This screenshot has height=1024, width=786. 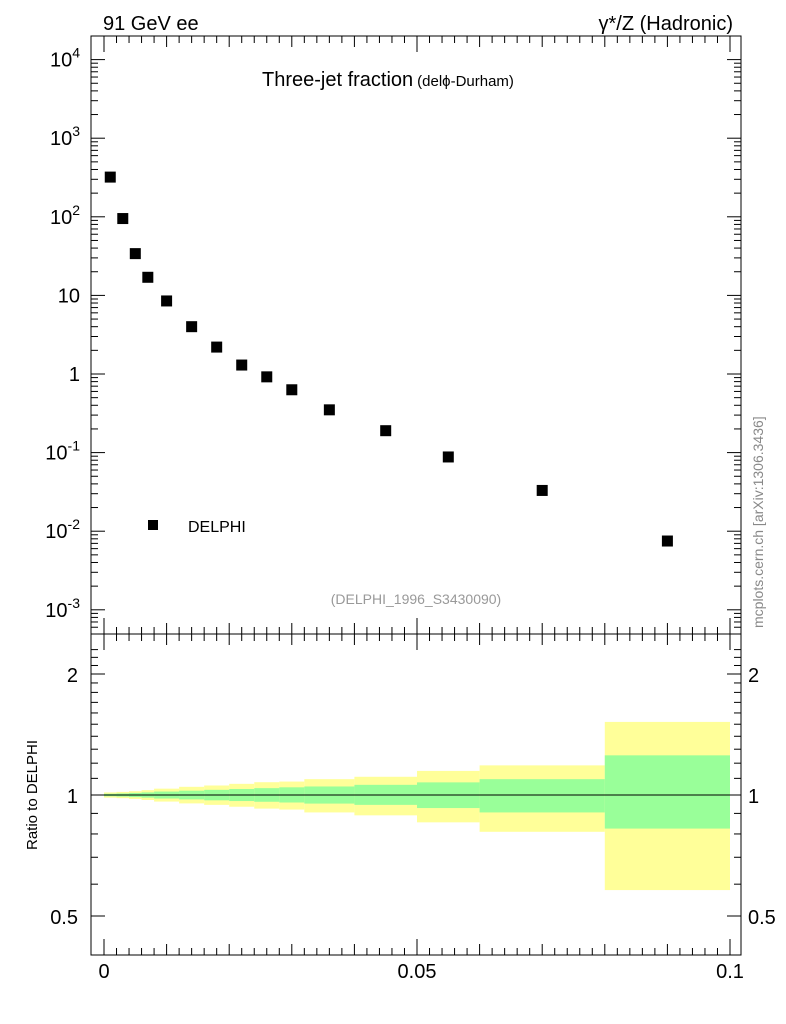 What do you see at coordinates (62, 529) in the screenshot?
I see `main-ytick-label: 10⁻²` at bounding box center [62, 529].